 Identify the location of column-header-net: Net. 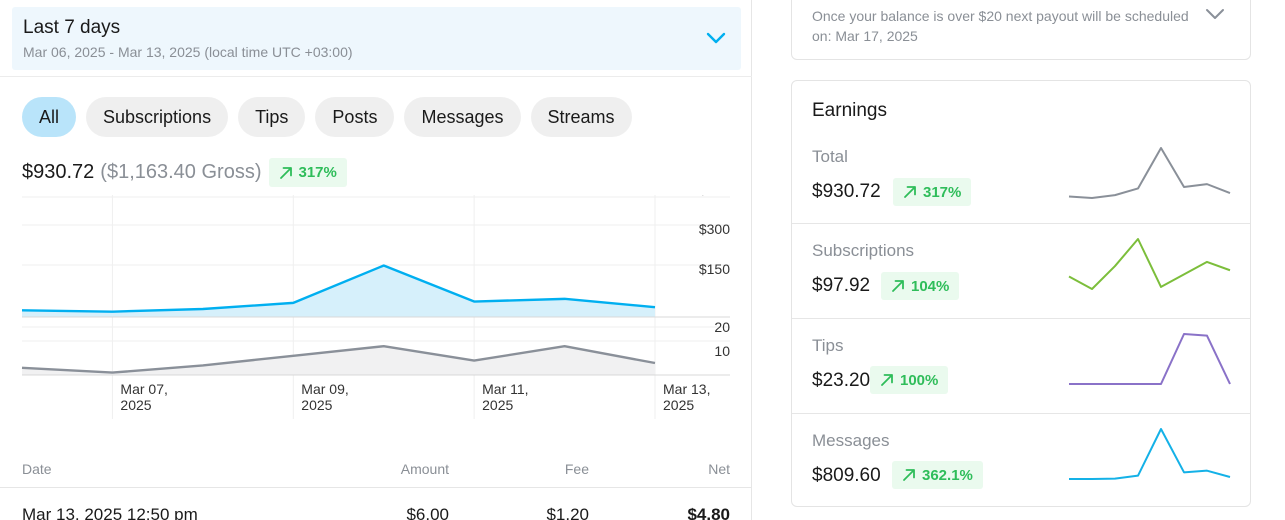
(719, 469).